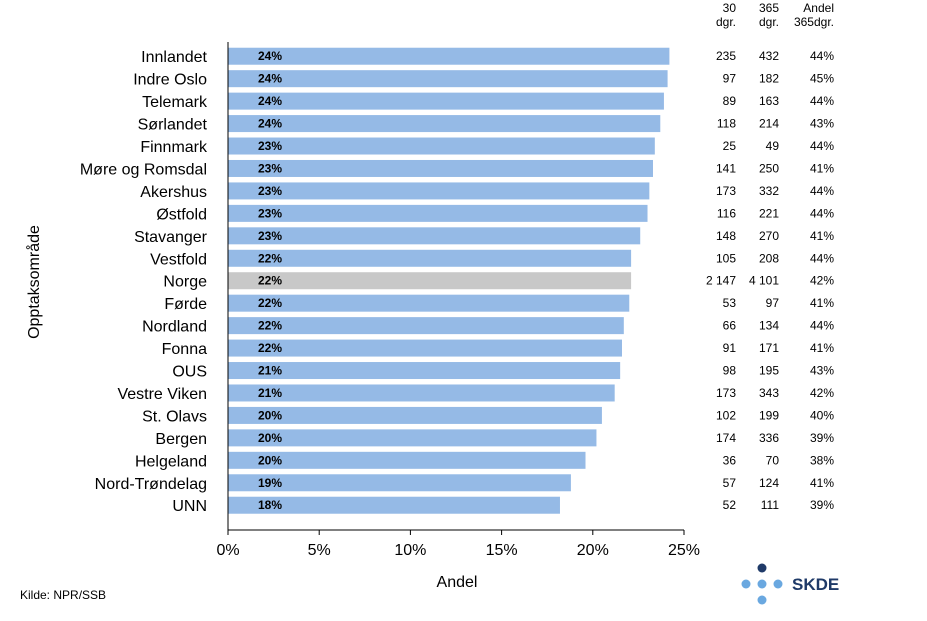 The height and width of the screenshot is (621, 927). Describe the element at coordinates (410, 550) in the screenshot. I see `x-tick-label: 10%` at that location.